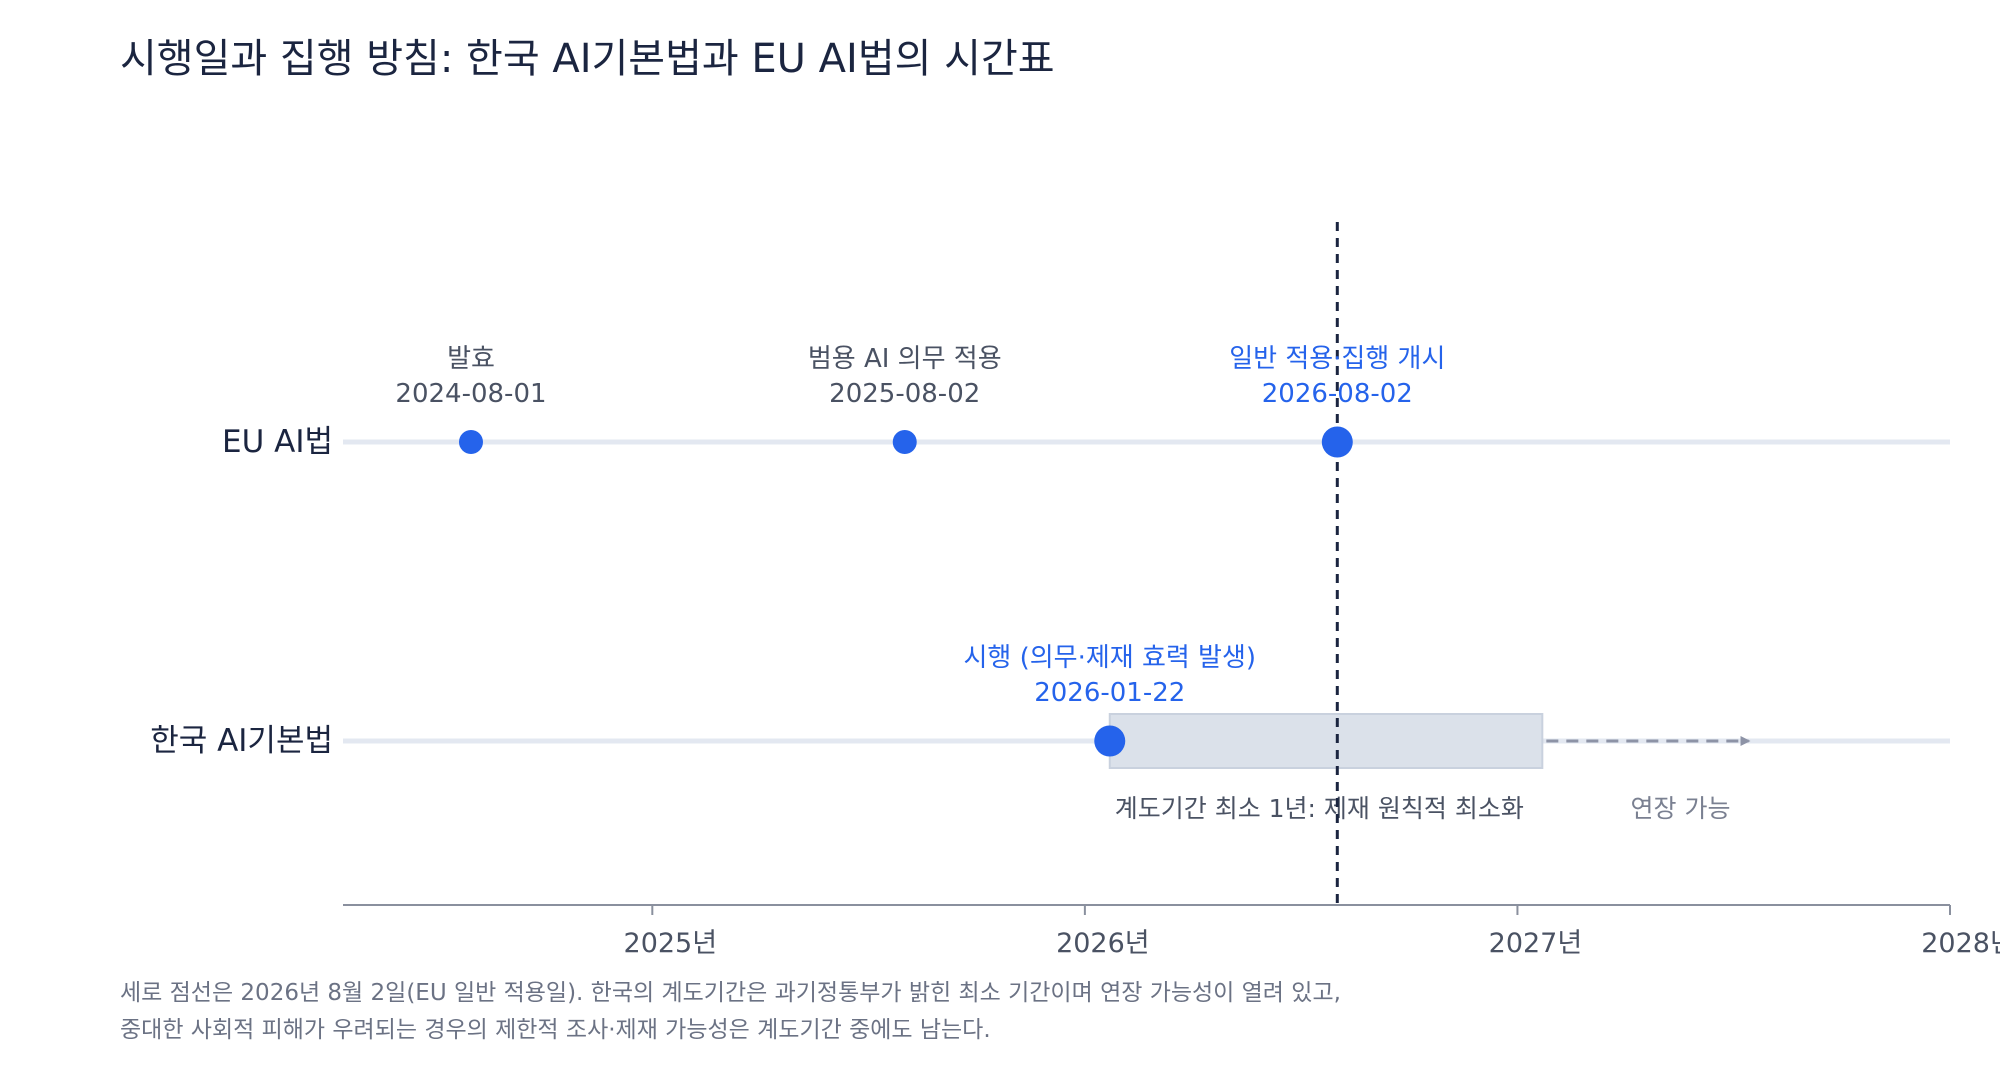 The image size is (2000, 1080). I want to click on row-label: EU AI법, so click(277, 442).